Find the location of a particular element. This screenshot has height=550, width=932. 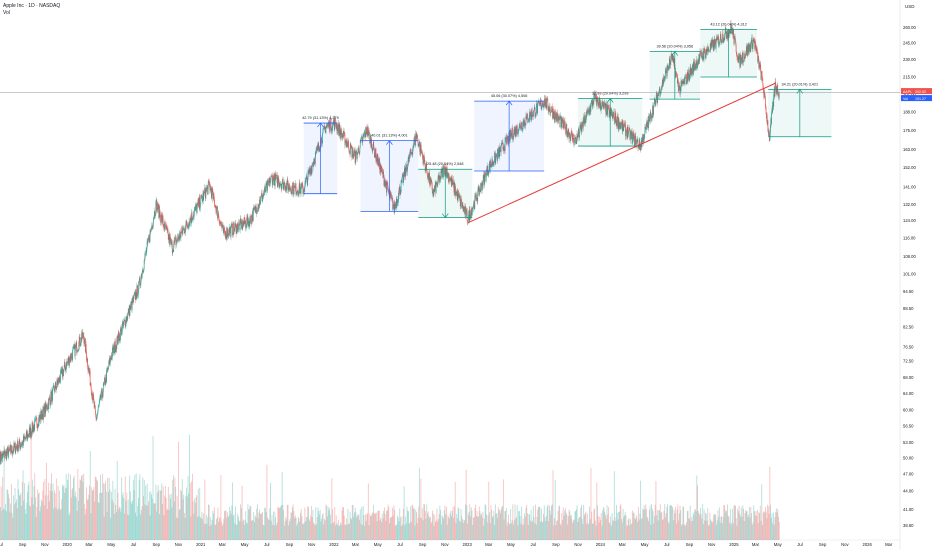

time-tick-label: 2022 is located at coordinates (334, 544).